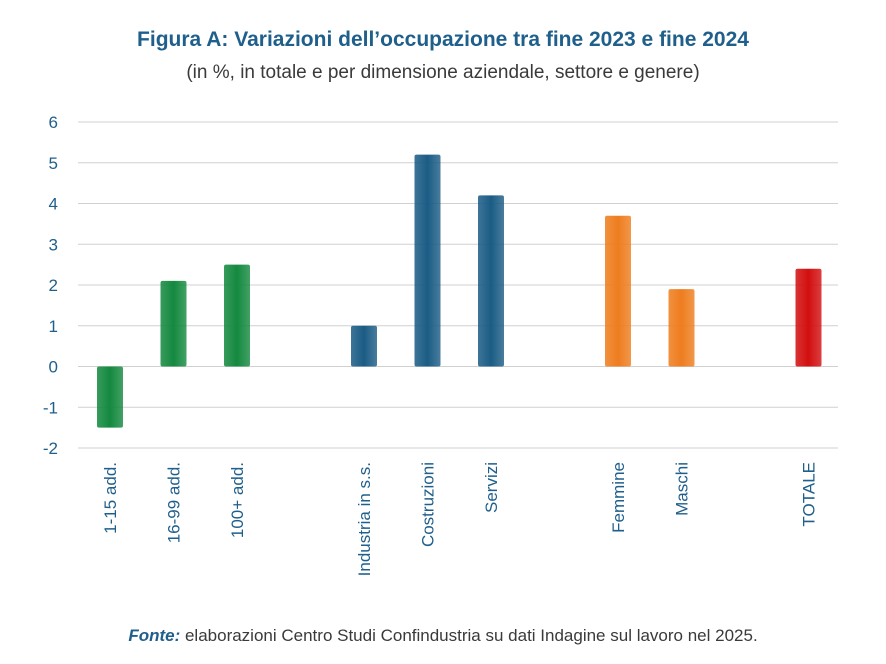 Image resolution: width=886 pixels, height=664 pixels. I want to click on y-tick-label: -2, so click(50, 448).